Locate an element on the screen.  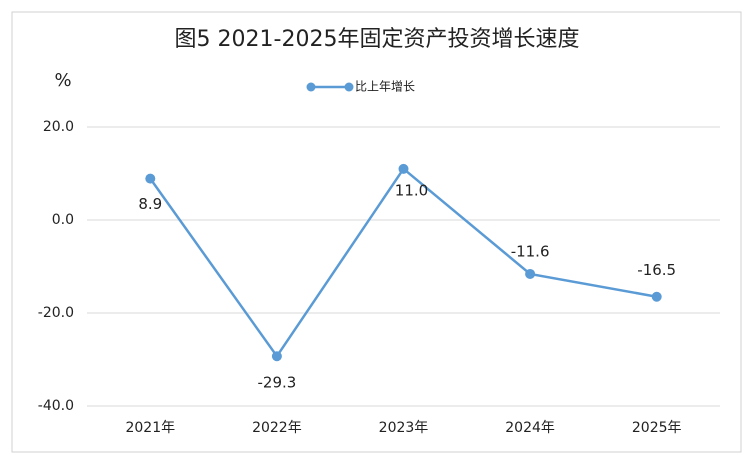
chart-title: 图5 2021-2025年固定资产投资增长速度 is located at coordinates (377, 39).